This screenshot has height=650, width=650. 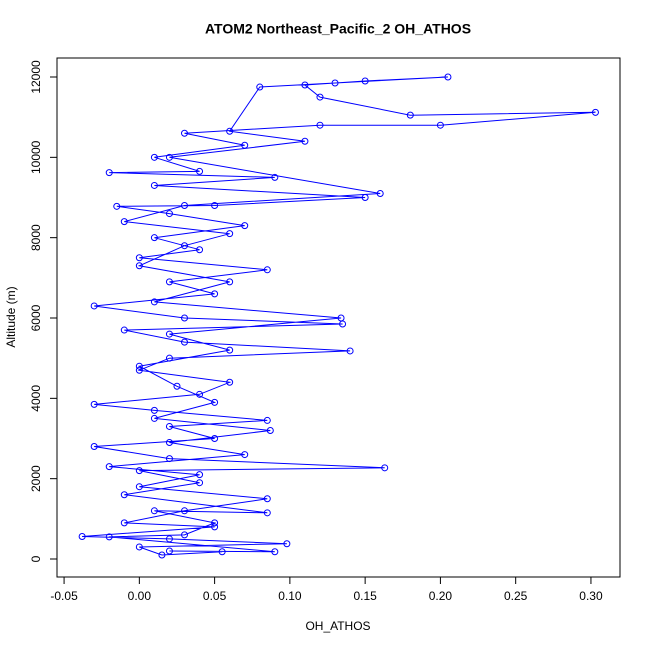 What do you see at coordinates (36, 317) in the screenshot?
I see `y-tick-label: 6000` at bounding box center [36, 317].